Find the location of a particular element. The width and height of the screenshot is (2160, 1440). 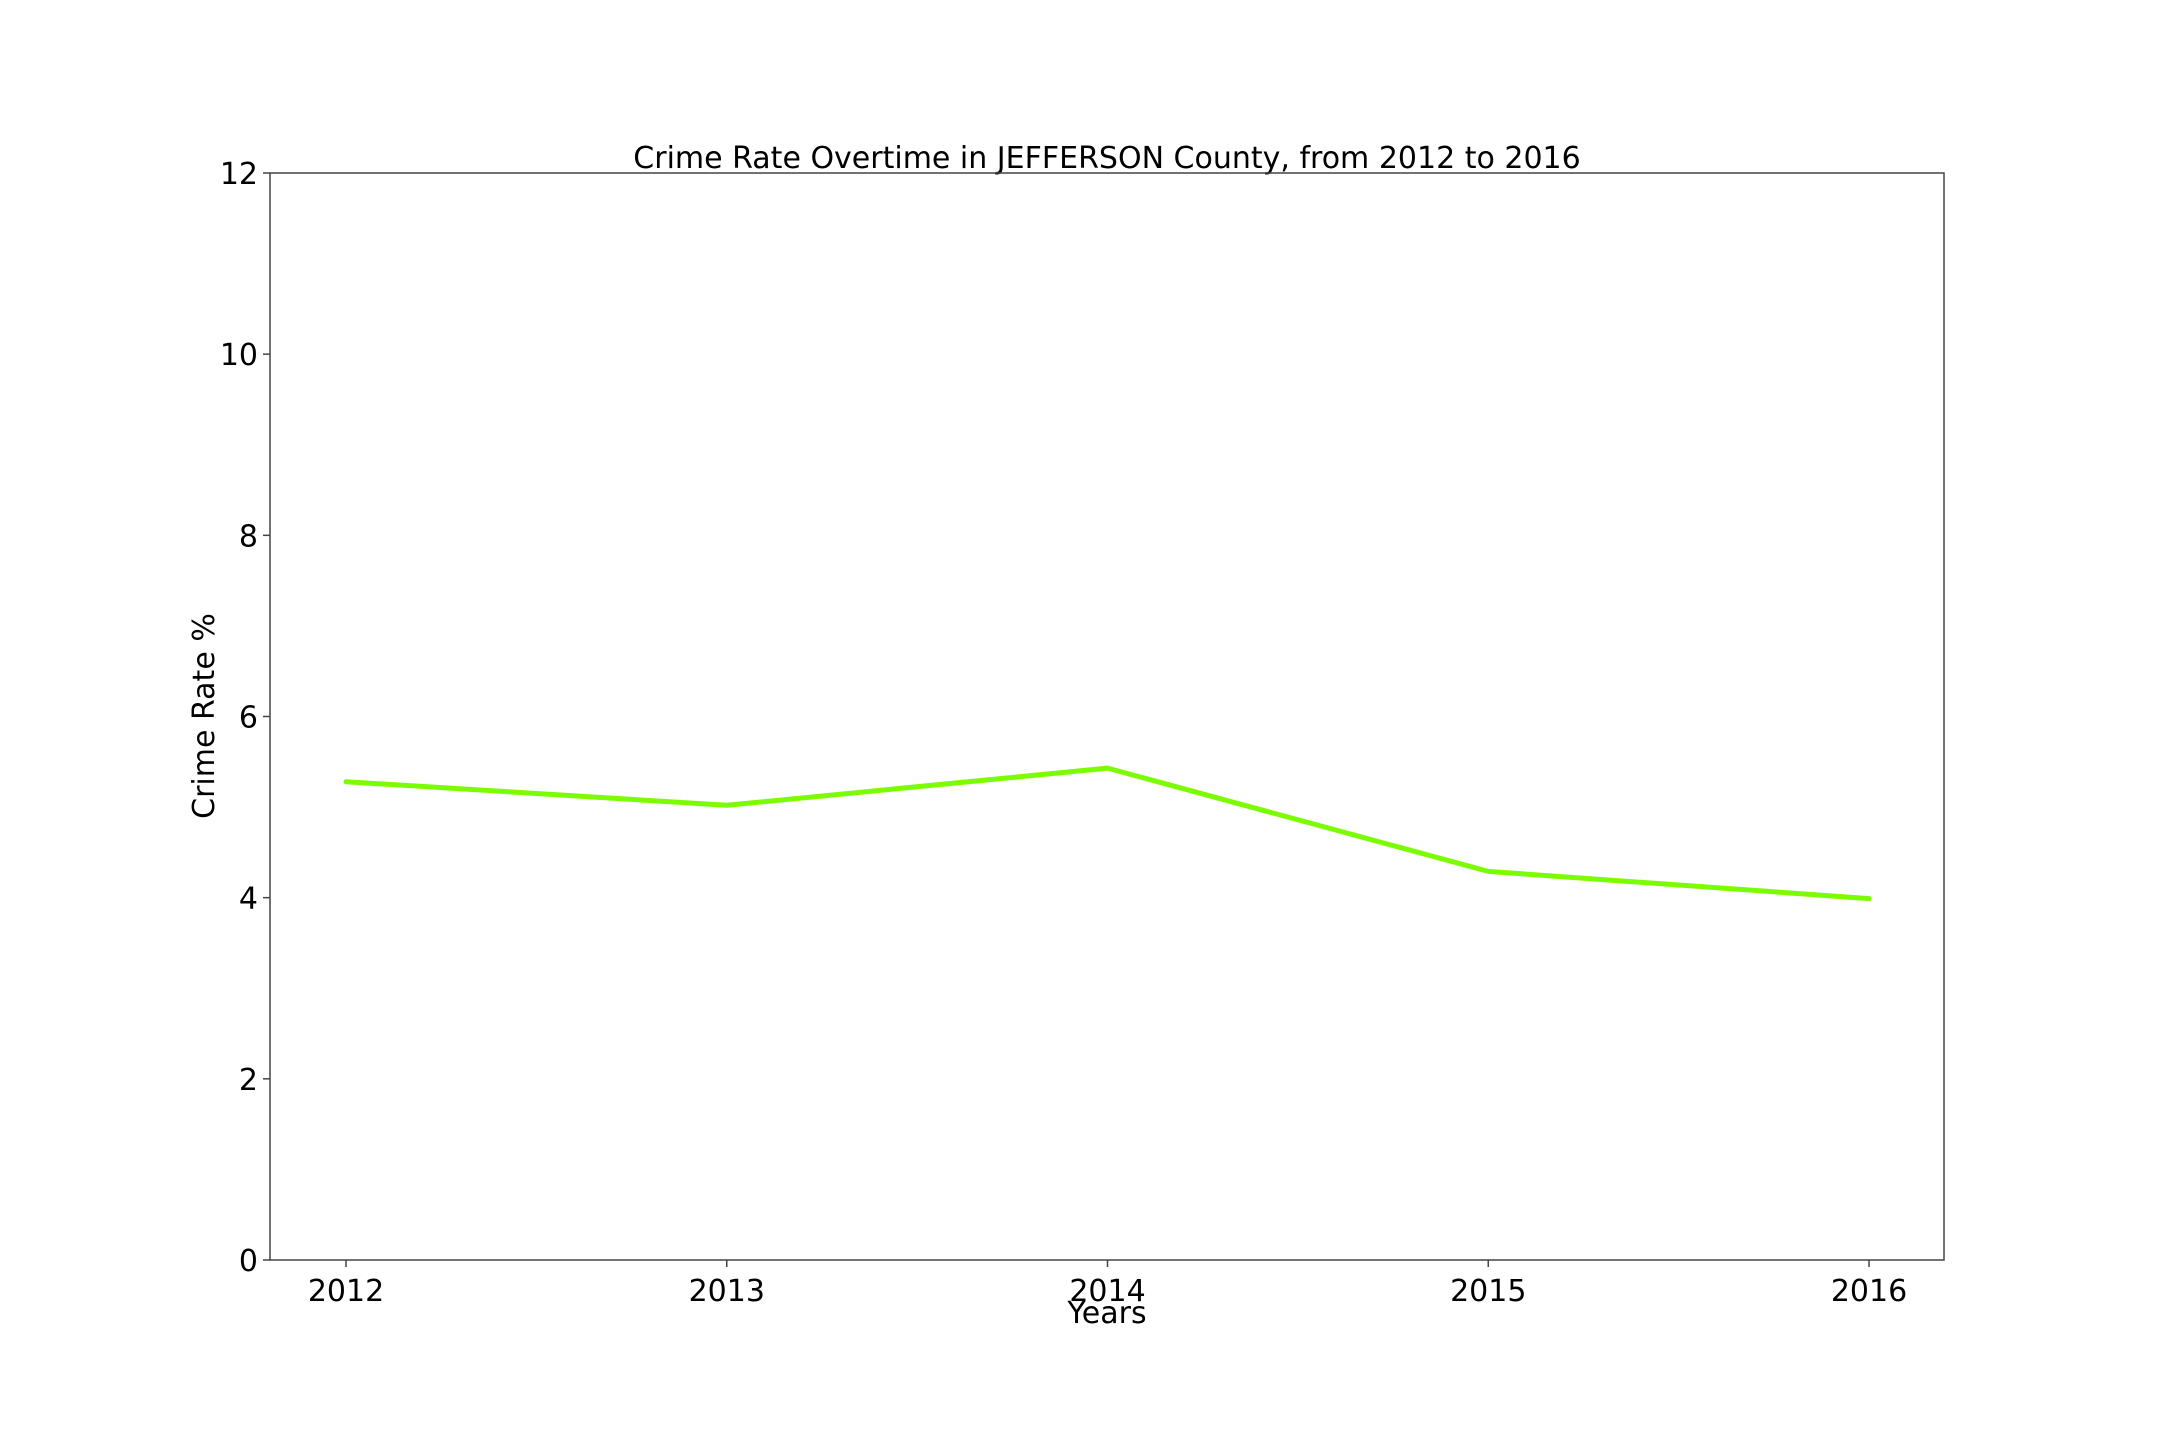

y-tick-label: 0 is located at coordinates (248, 1261).